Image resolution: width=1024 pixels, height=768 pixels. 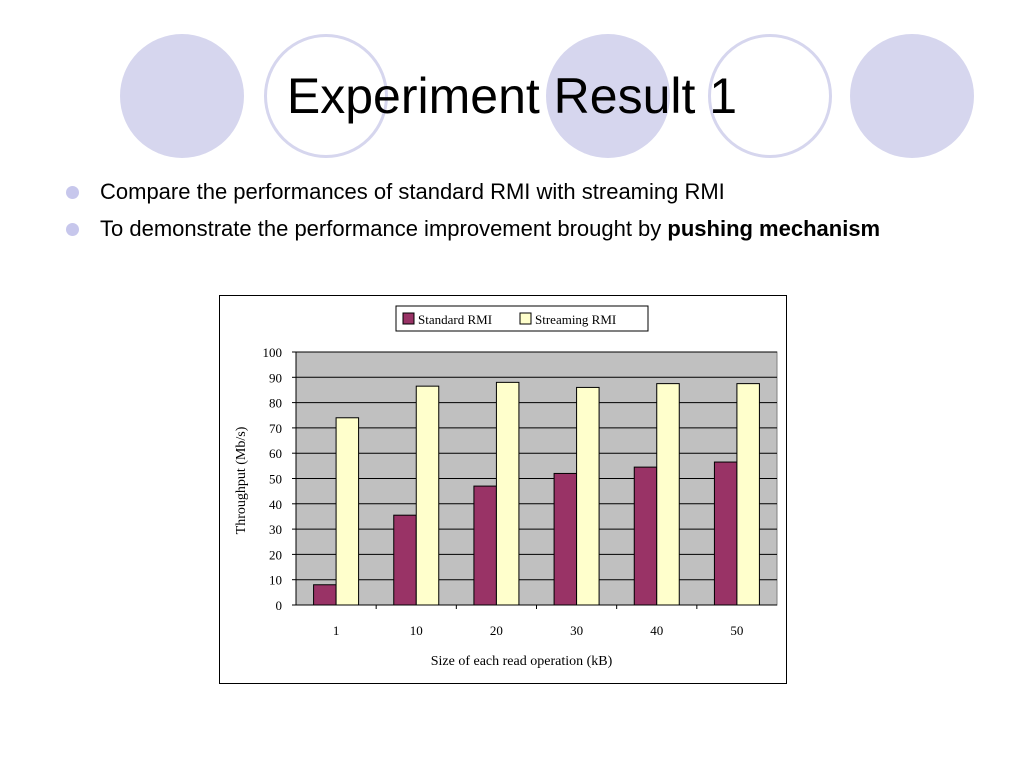 I want to click on x-tick-label: 20, so click(x=496, y=630).